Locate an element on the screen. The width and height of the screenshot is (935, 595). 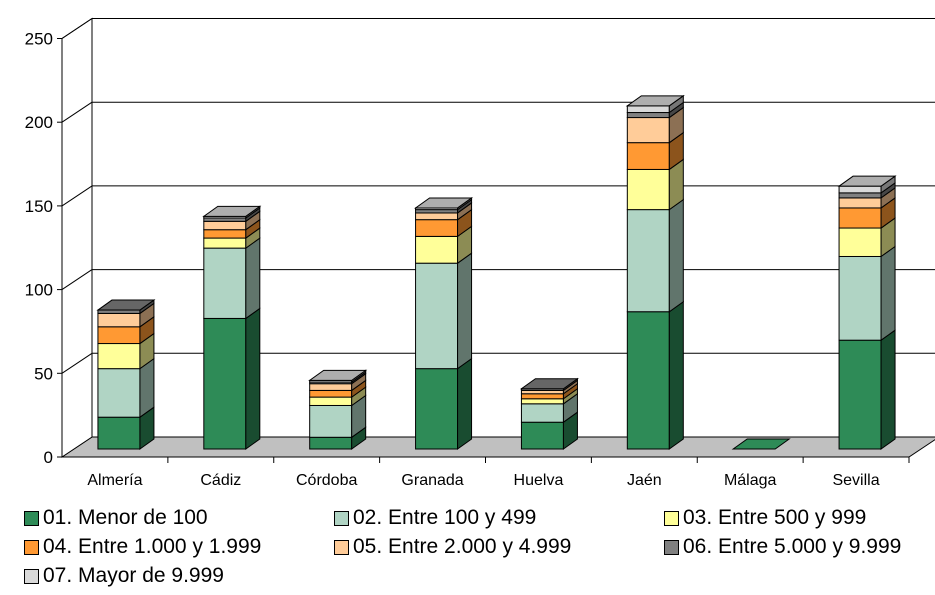
bar-stack-sevilla is located at coordinates (867, 312).